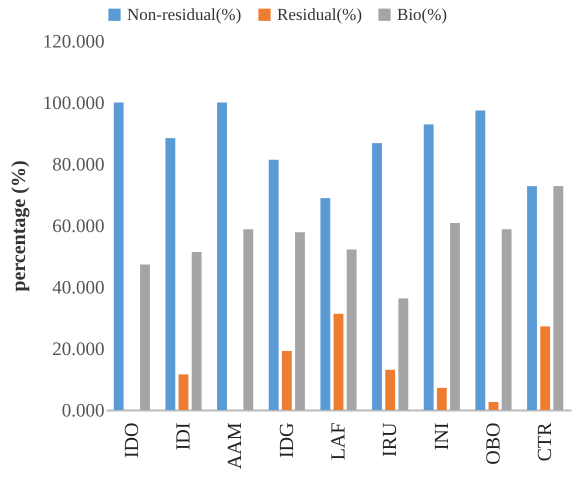 The width and height of the screenshot is (577, 477). I want to click on legend-label: Non-residual(%), so click(184, 14).